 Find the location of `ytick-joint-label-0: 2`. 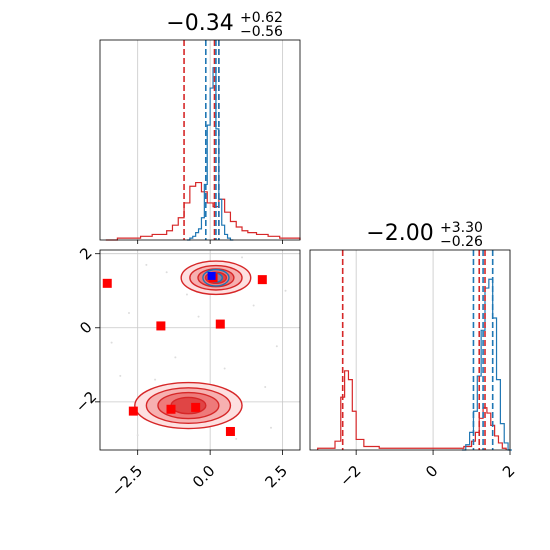

ytick-joint-label-0: 2 is located at coordinates (85, 253).